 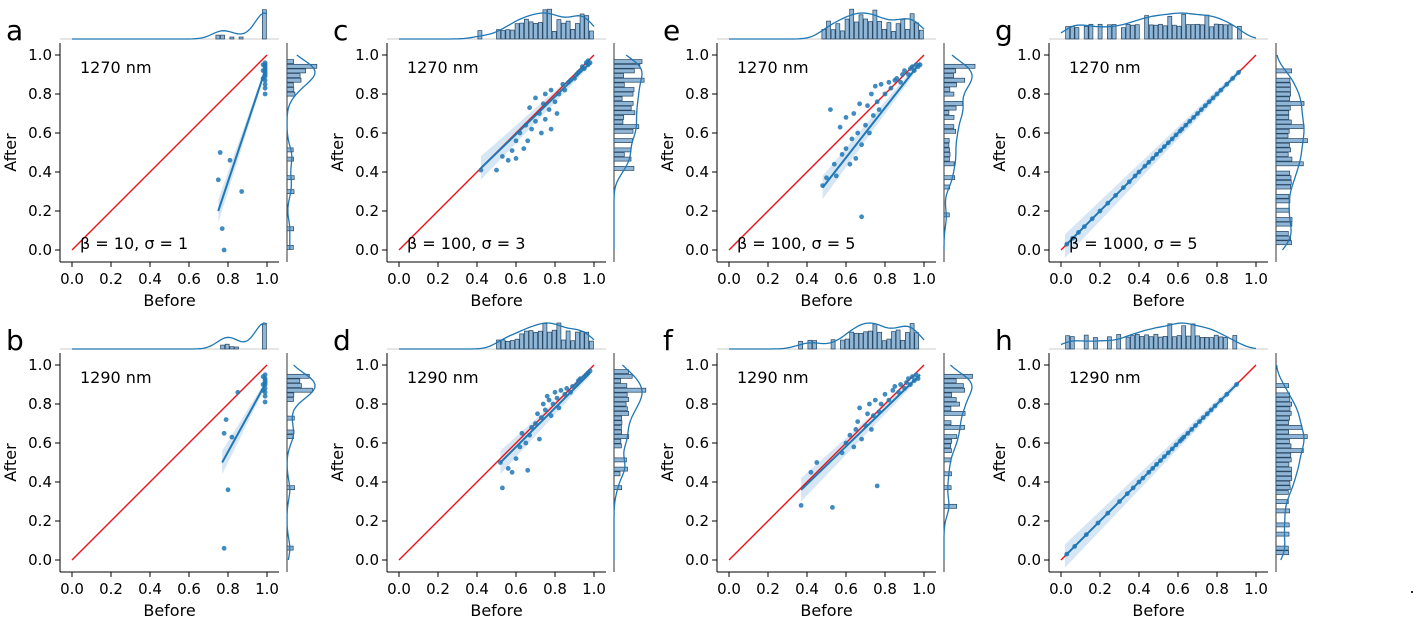 What do you see at coordinates (40, 482) in the screenshot?
I see `y-tick-label: 0.4` at bounding box center [40, 482].